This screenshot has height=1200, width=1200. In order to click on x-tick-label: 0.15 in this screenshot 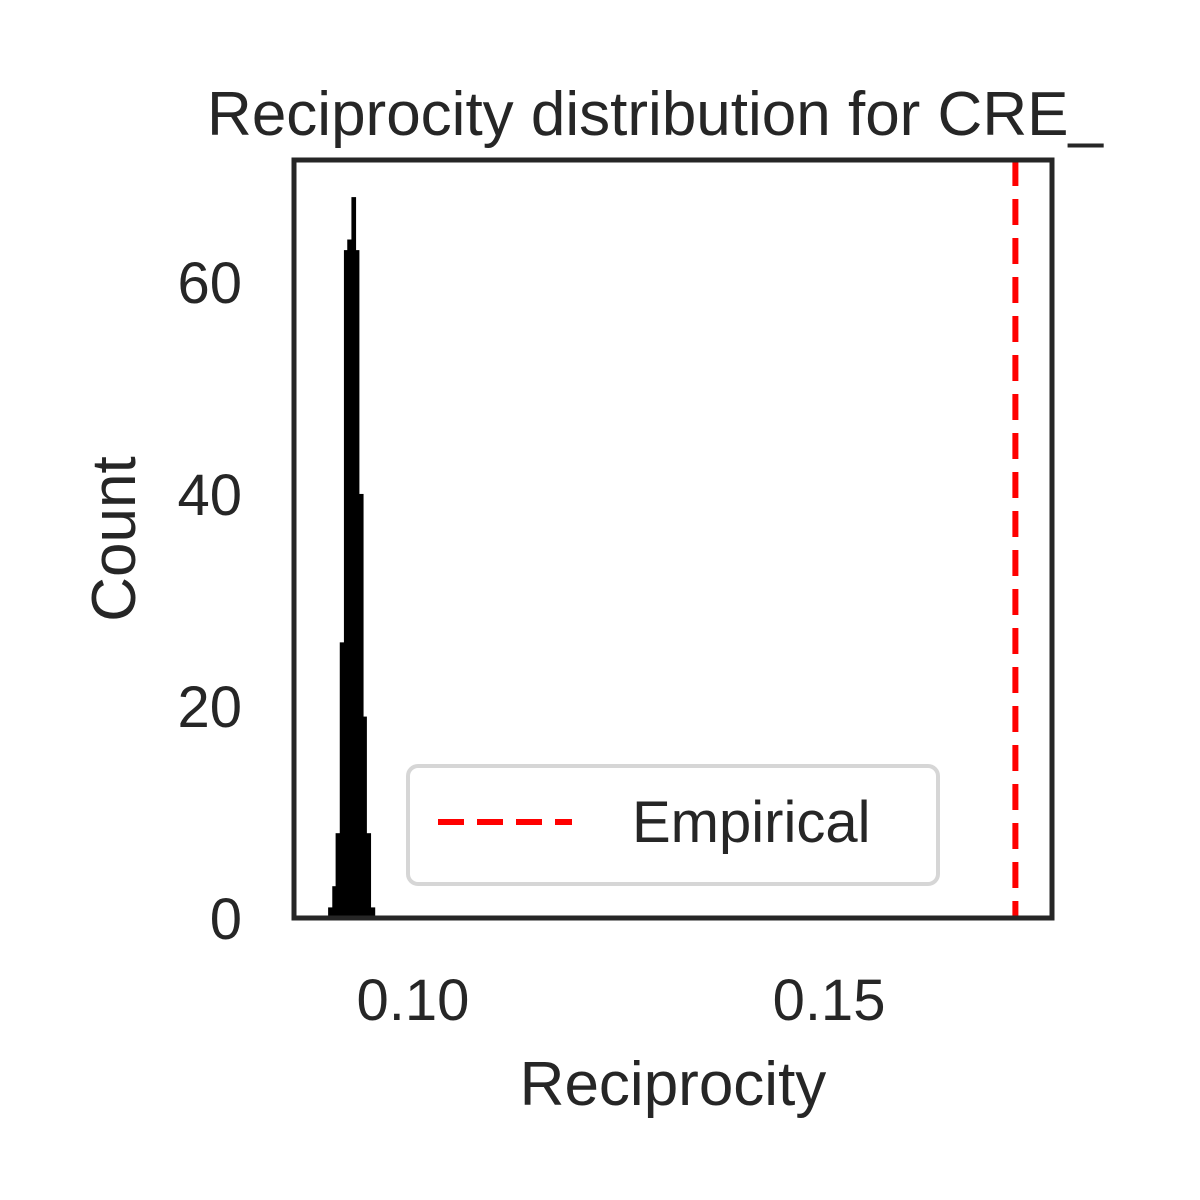, I will do `click(829, 1000)`.